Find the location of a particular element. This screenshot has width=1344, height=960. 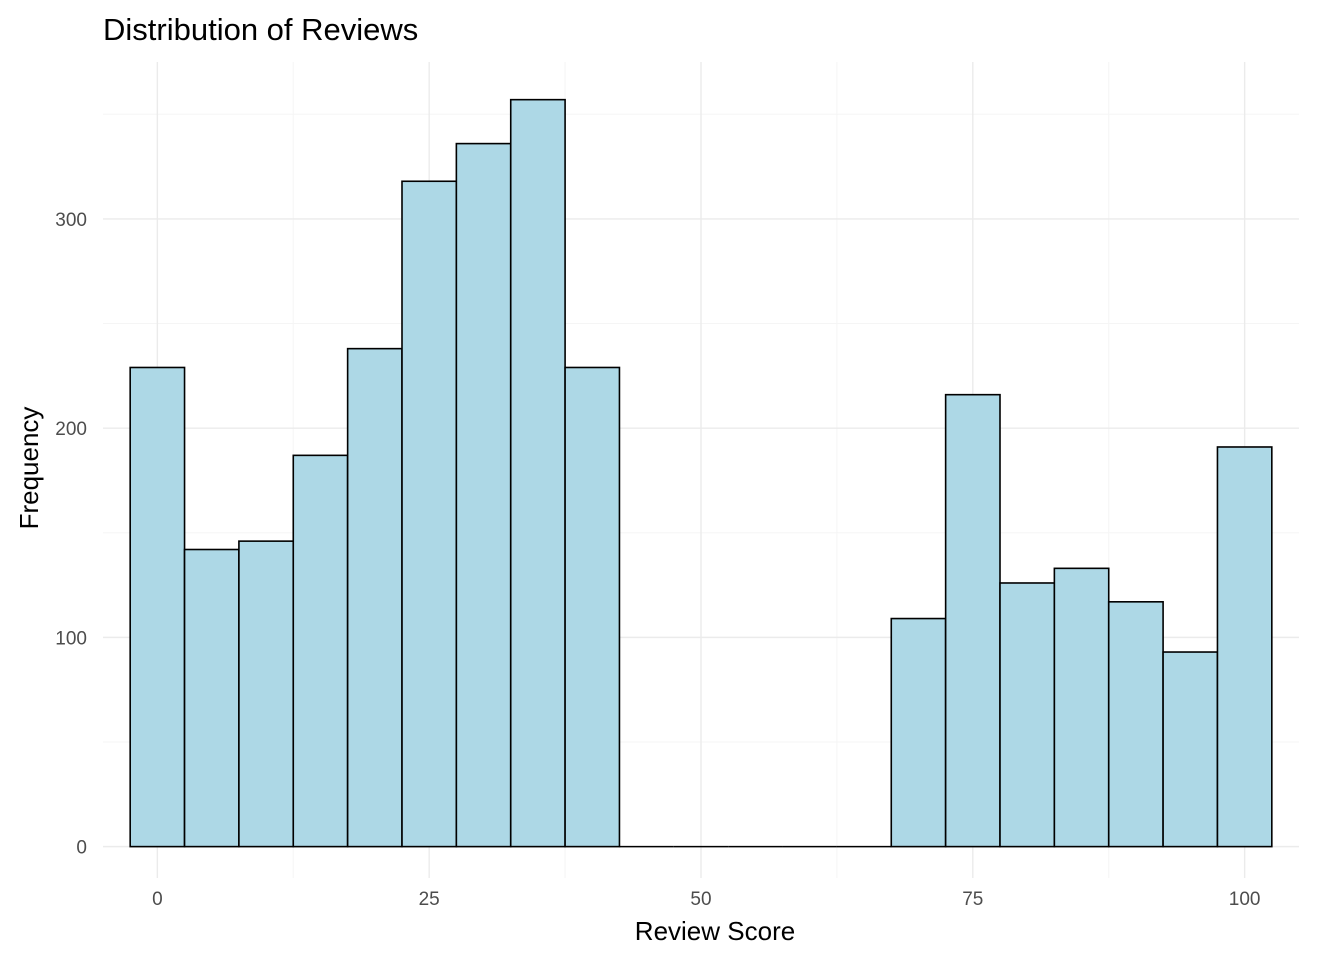

x-tick-label: 25 is located at coordinates (429, 899).